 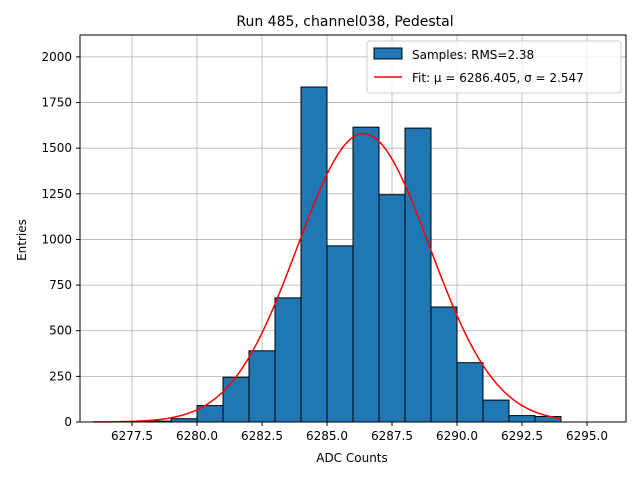 I want to click on chart-title: Run 485, channel038, Pedestal, so click(x=344, y=22).